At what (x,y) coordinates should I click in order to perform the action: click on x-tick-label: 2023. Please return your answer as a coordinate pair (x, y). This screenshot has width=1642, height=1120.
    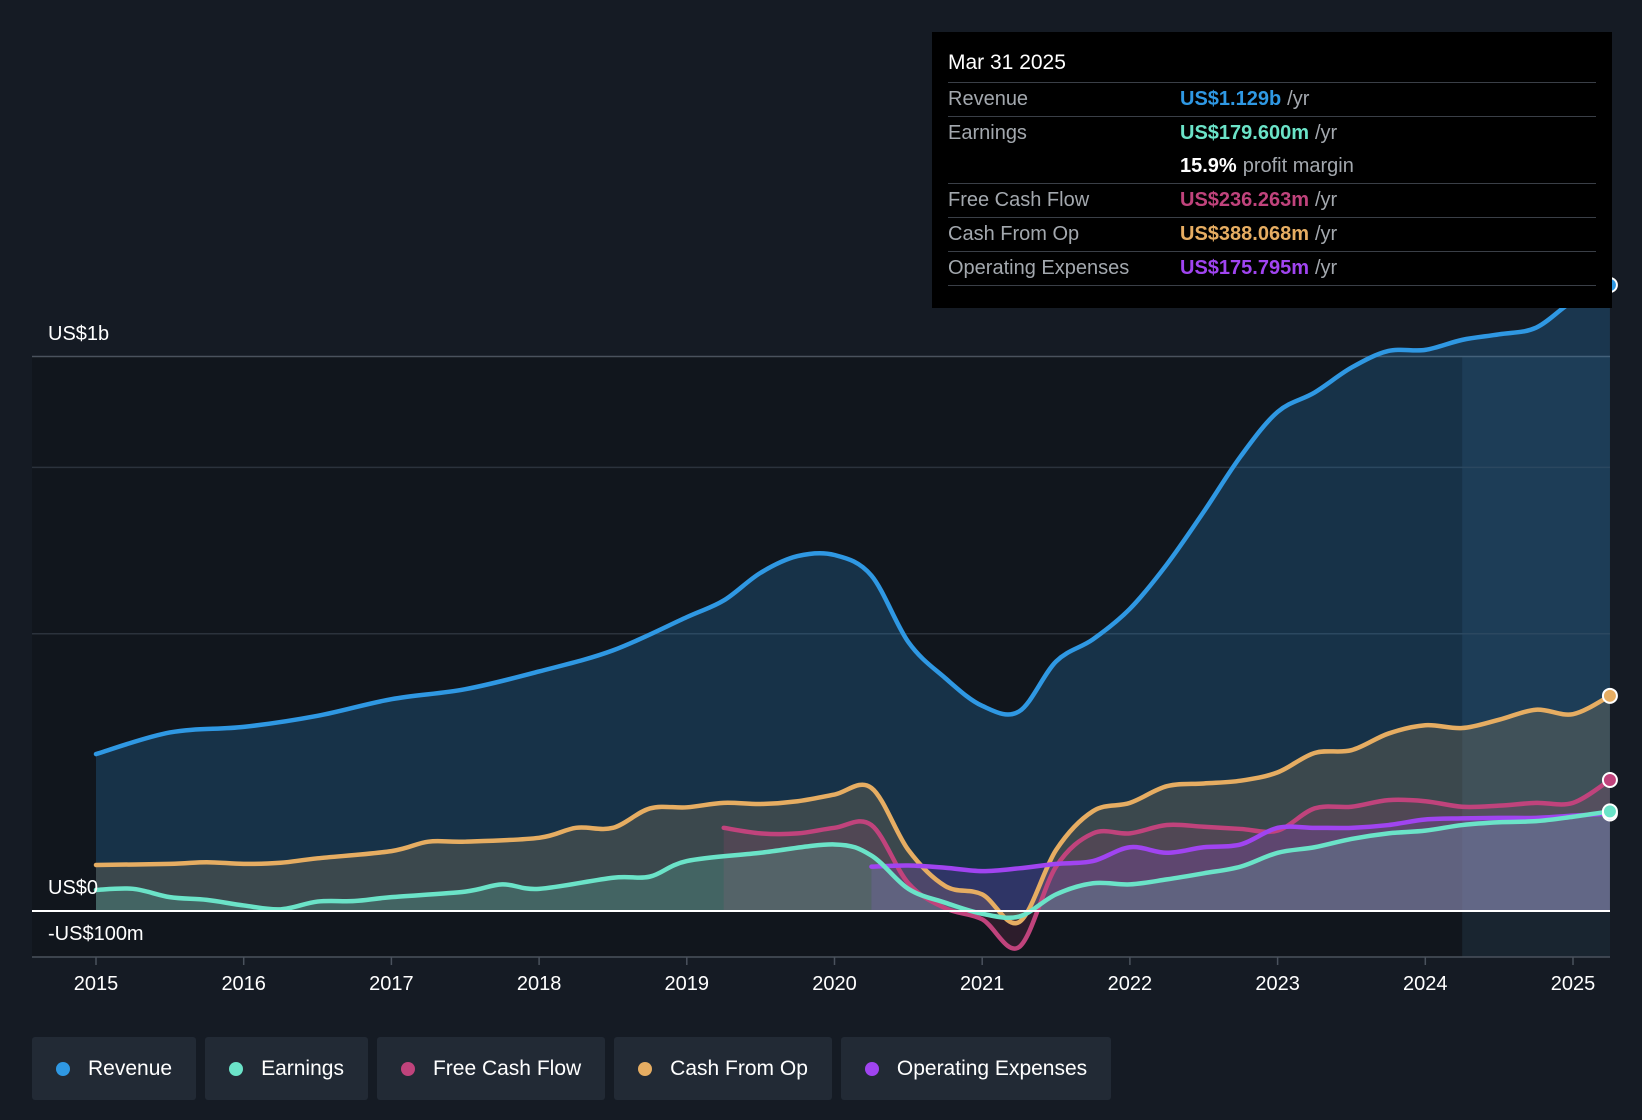
    Looking at the image, I should click on (1277, 984).